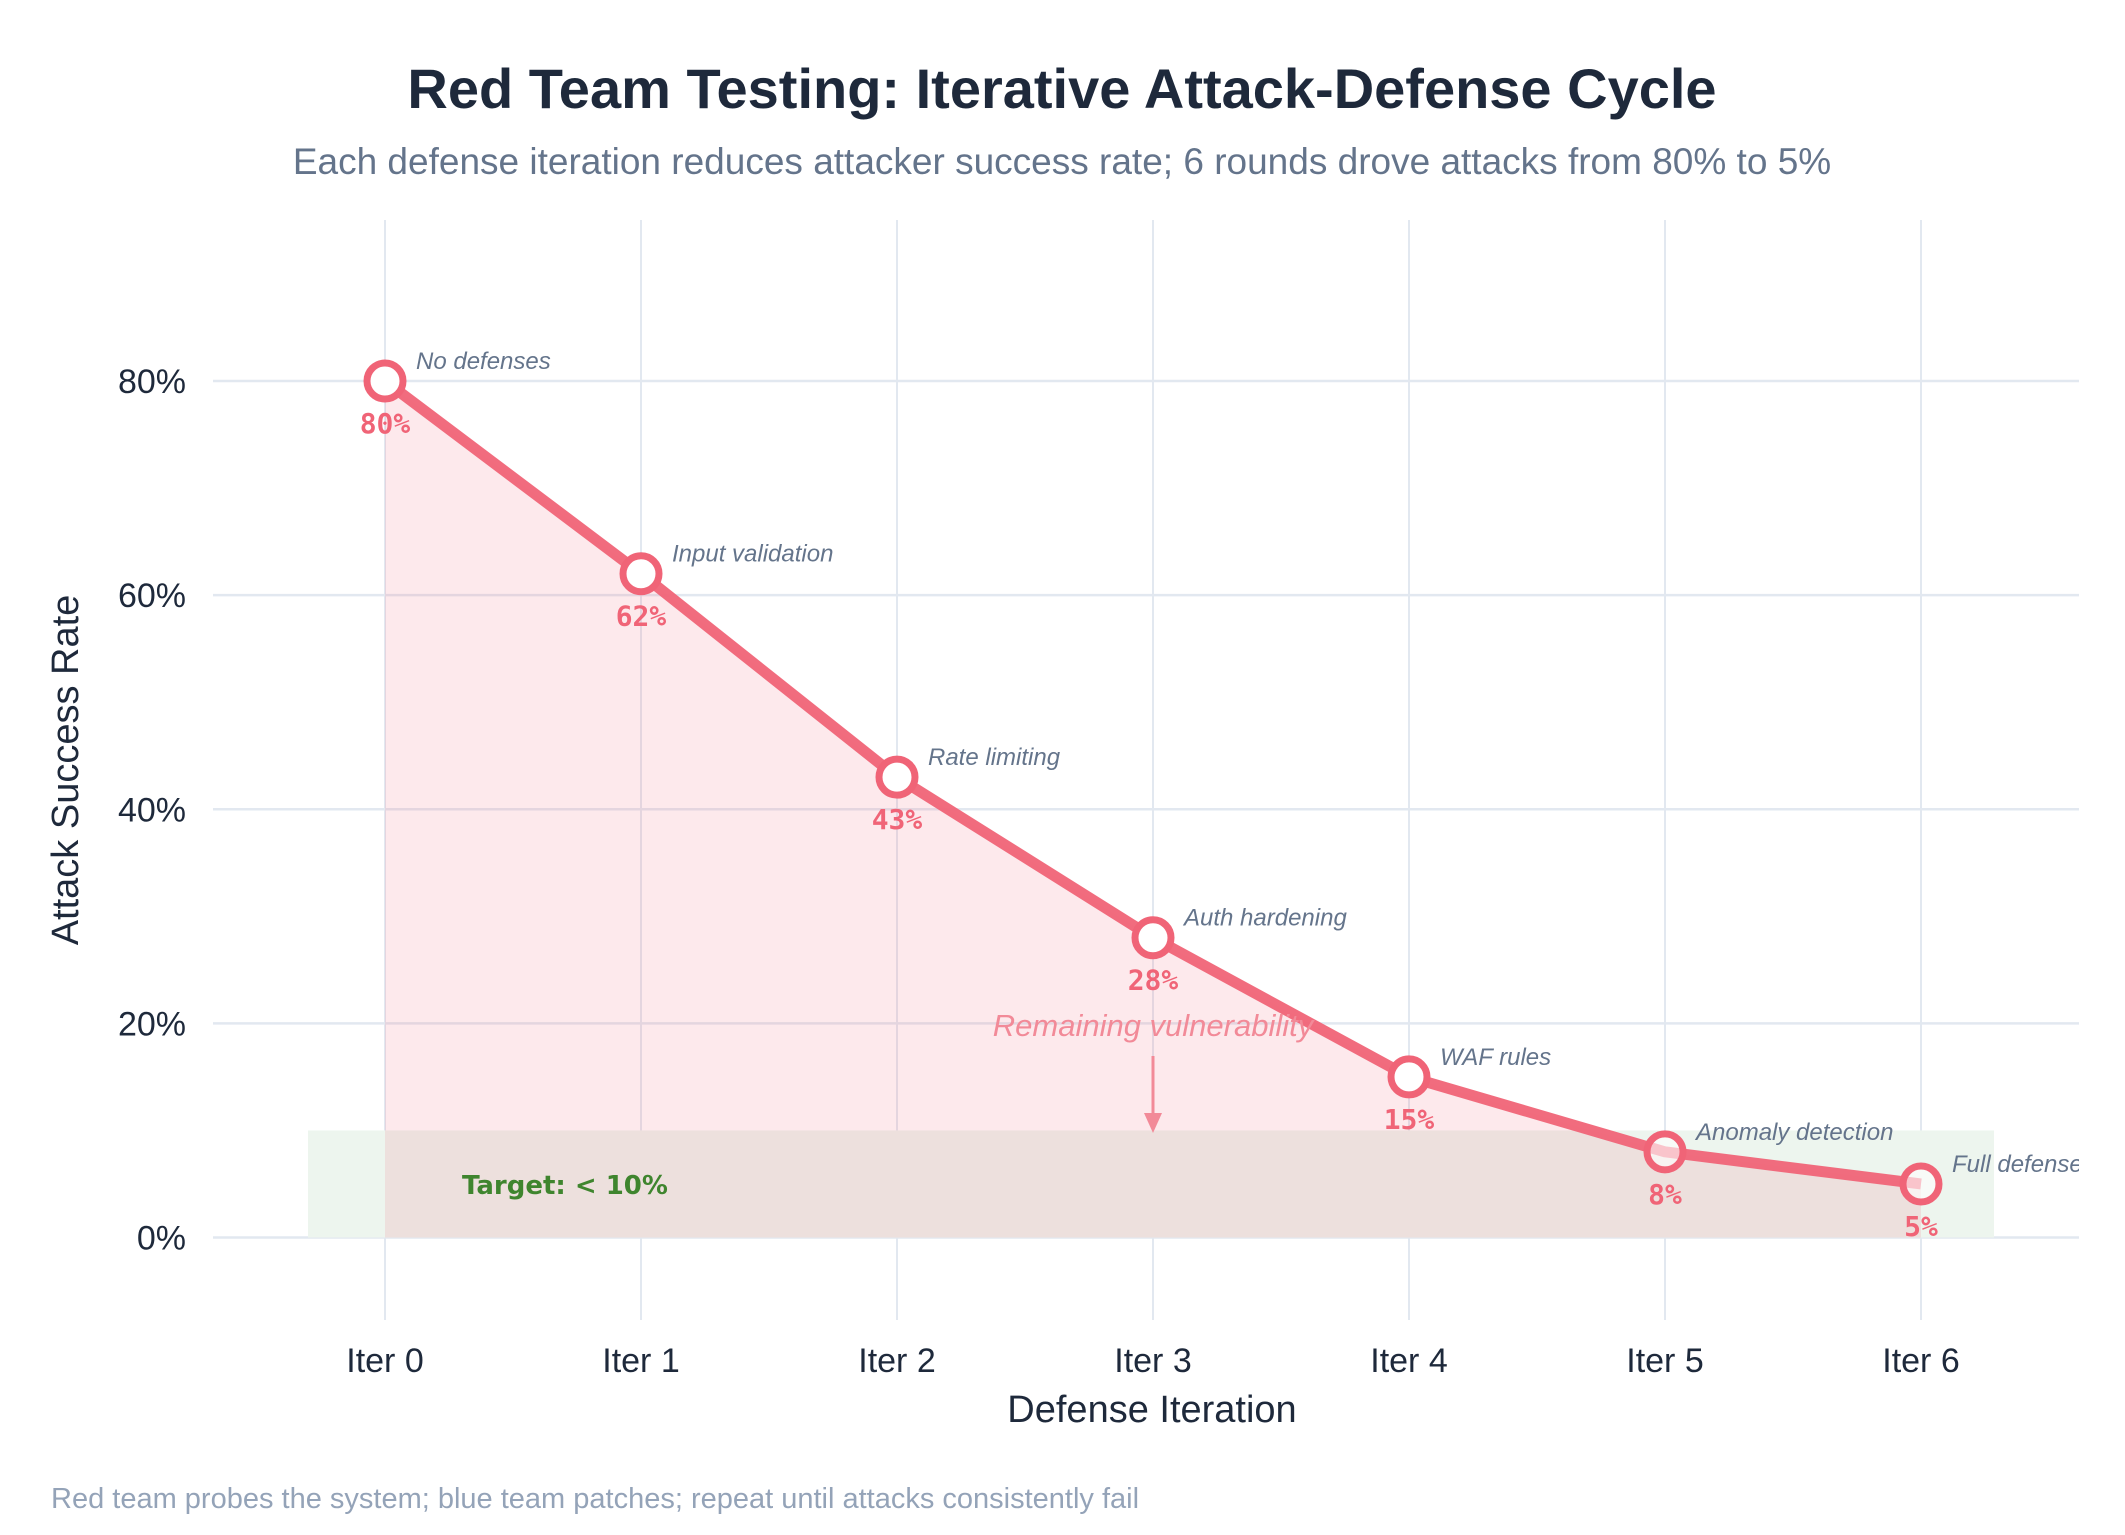  Describe the element at coordinates (752, 554) in the screenshot. I see `point-annotation: Input validation` at that location.